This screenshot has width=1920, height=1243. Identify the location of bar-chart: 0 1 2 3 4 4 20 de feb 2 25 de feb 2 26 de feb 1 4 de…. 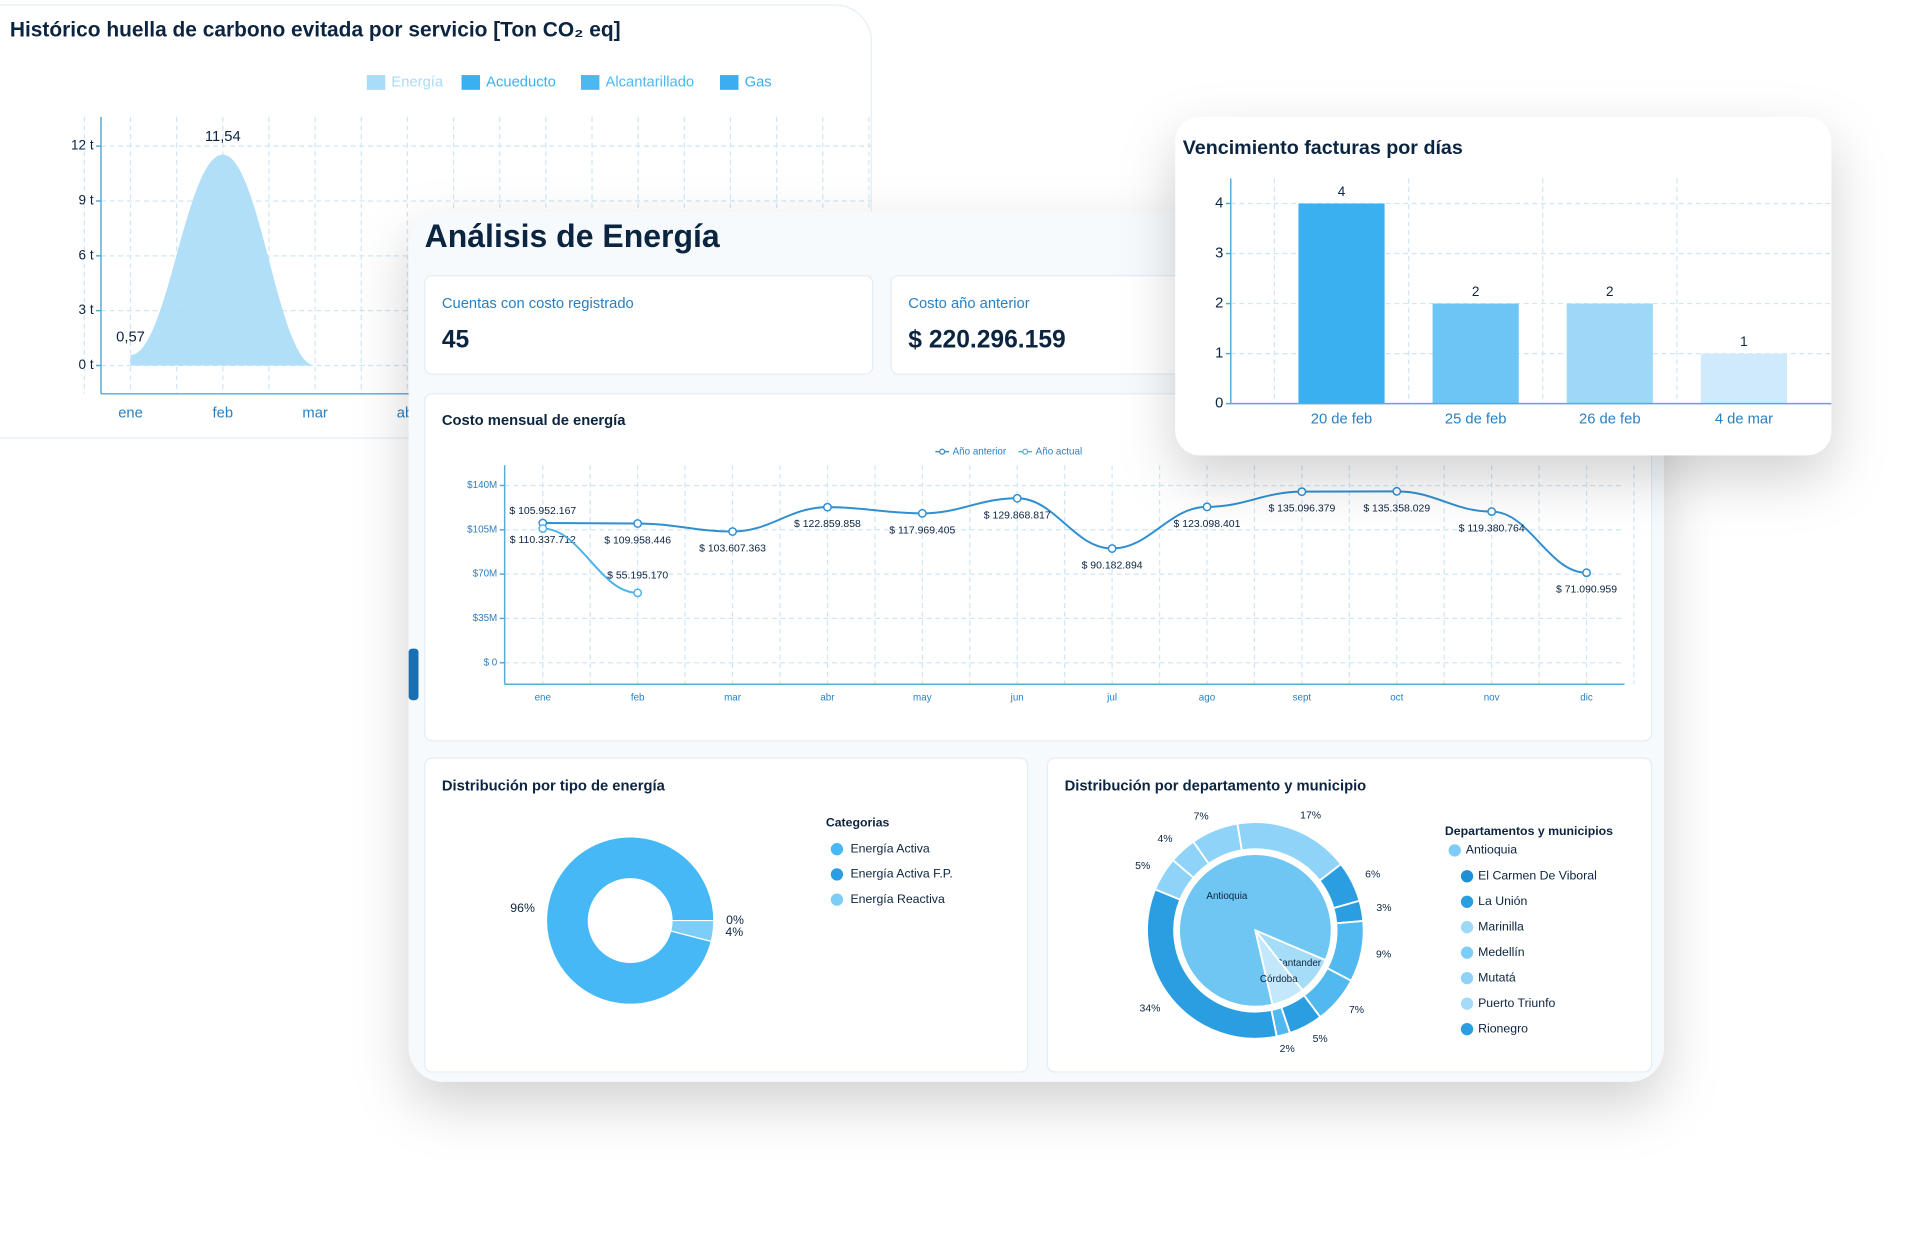
(1523, 303).